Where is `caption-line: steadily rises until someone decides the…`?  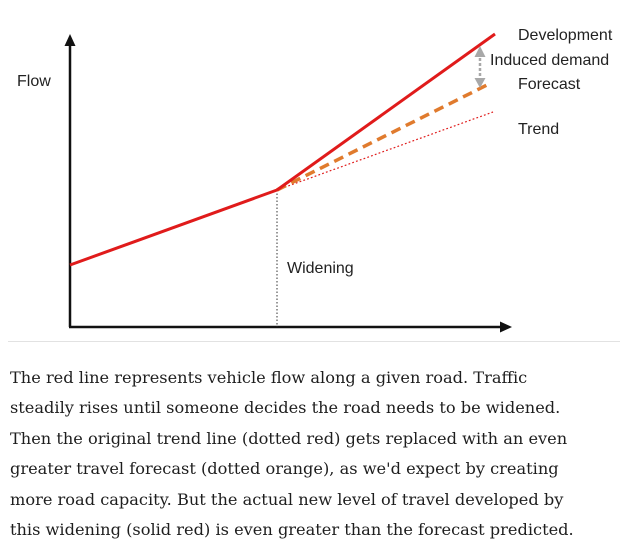
caption-line: steadily rises until someone decides the… is located at coordinates (285, 408).